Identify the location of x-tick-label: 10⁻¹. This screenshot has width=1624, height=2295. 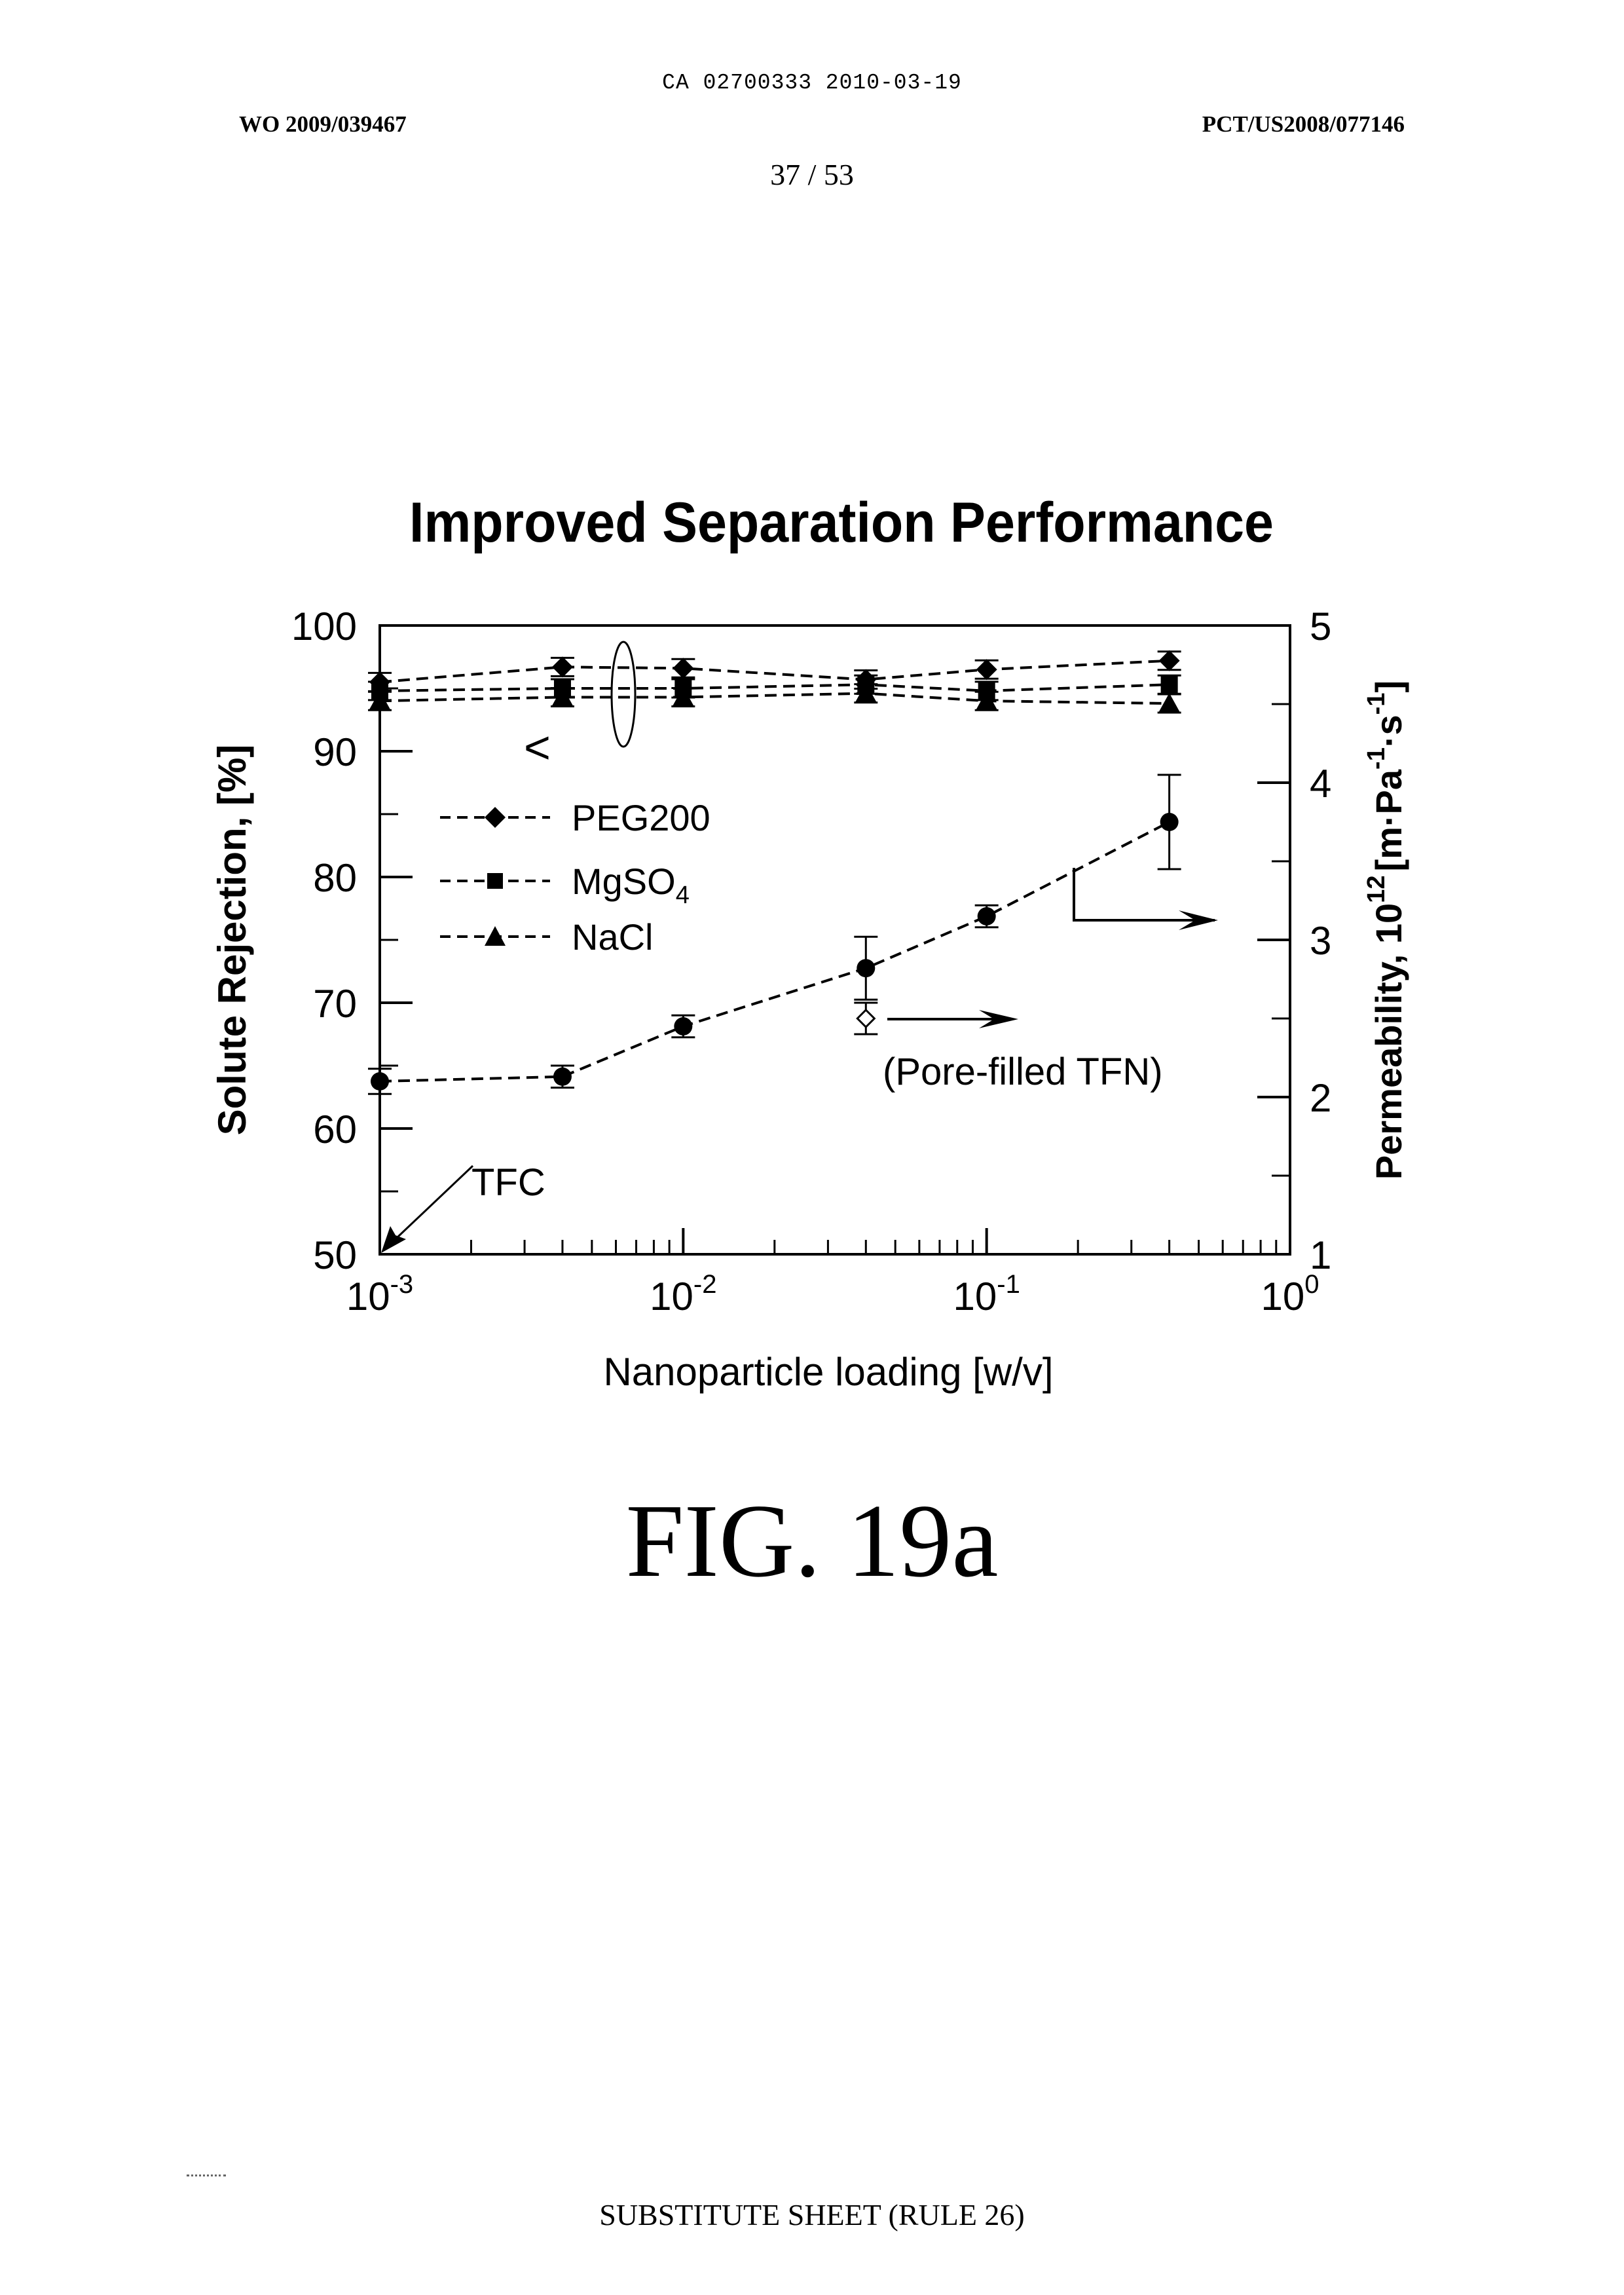
(986, 1294).